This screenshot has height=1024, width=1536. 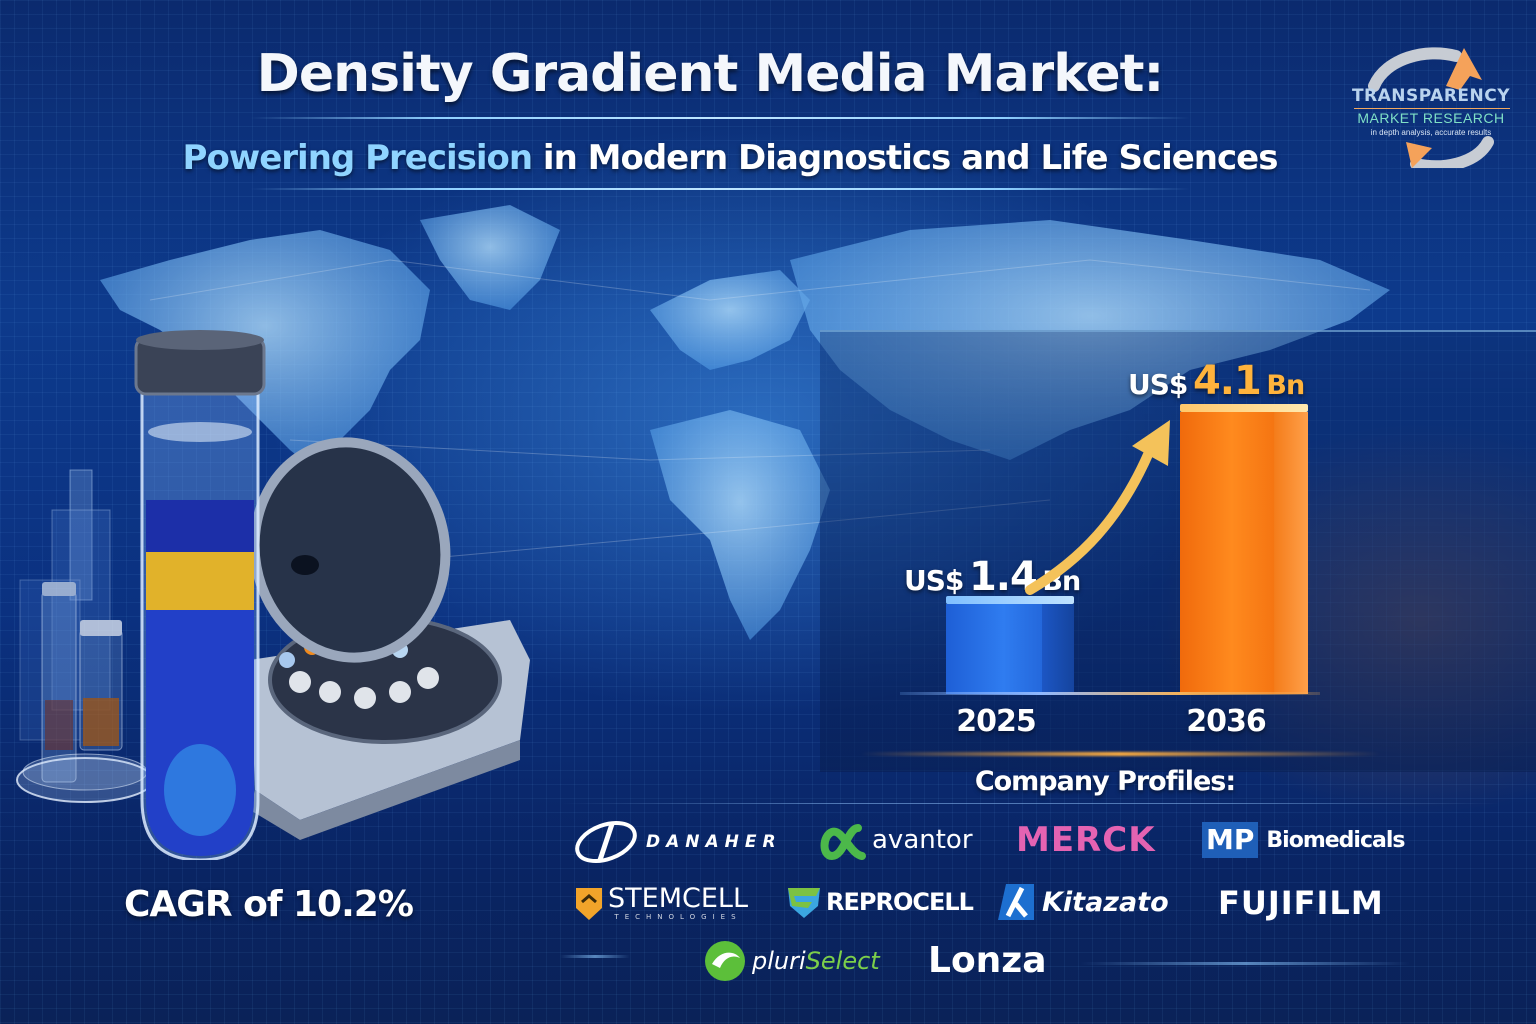 I want to click on avantor-alpha-icon, so click(x=843, y=842).